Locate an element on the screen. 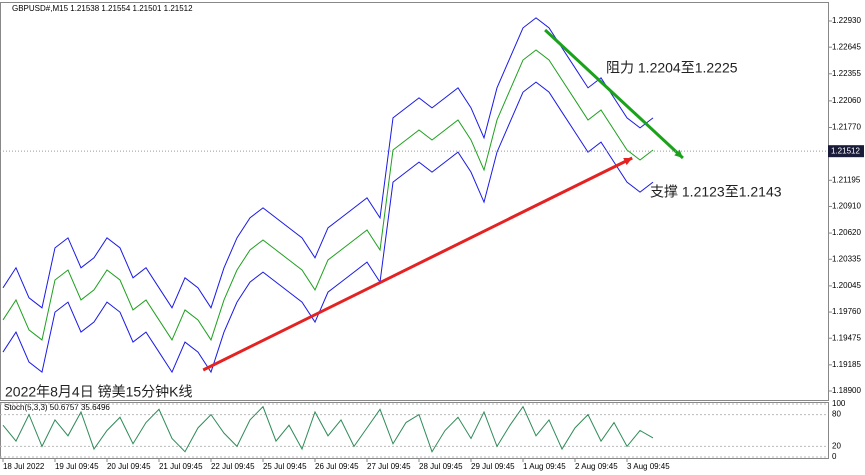 The height and width of the screenshot is (475, 865). last-price-label: 1.21512 is located at coordinates (845, 150).